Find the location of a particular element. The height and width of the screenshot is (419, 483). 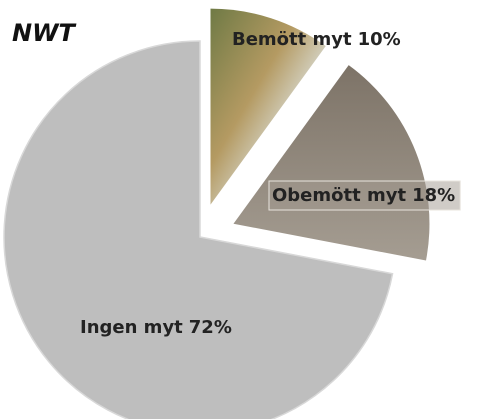

slice-label: Obemött myt 18% is located at coordinates (363, 195).